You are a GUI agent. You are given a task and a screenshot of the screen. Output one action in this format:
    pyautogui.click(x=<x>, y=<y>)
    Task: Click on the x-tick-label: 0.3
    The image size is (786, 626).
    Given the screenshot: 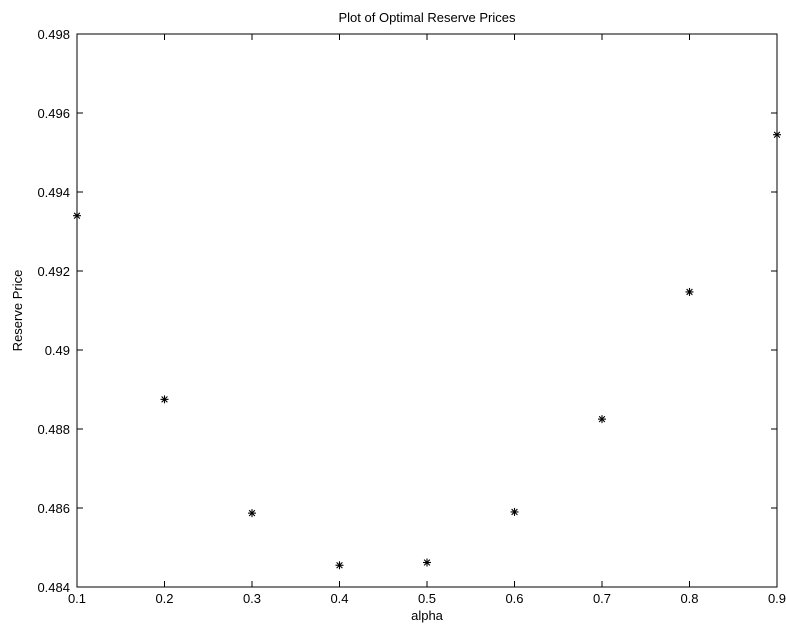 What is the action you would take?
    pyautogui.click(x=252, y=598)
    